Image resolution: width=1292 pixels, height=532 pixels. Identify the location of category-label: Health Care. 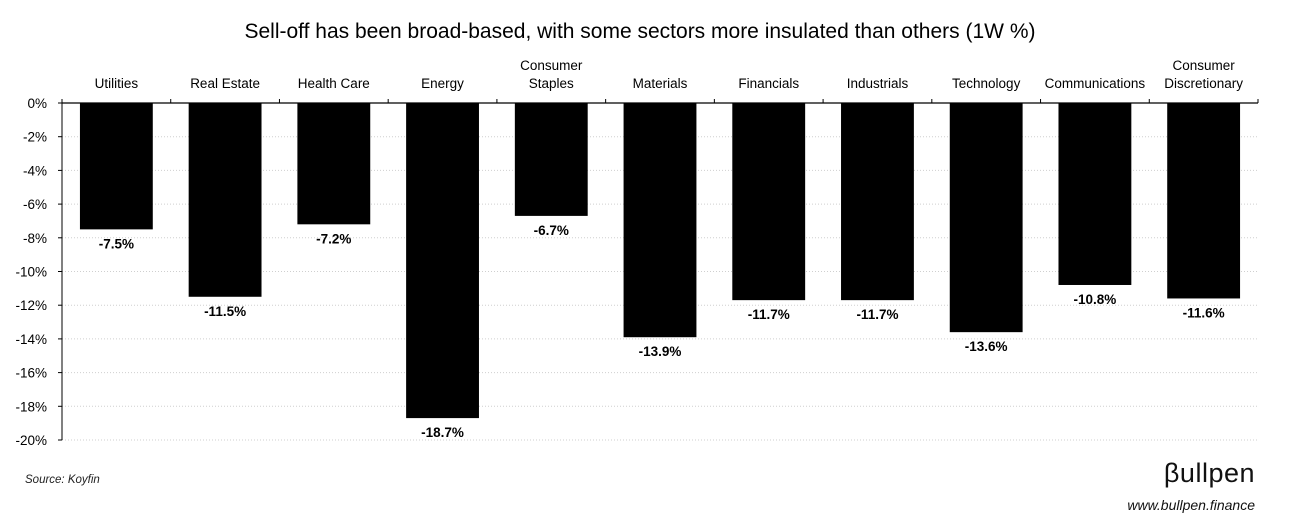
(334, 83).